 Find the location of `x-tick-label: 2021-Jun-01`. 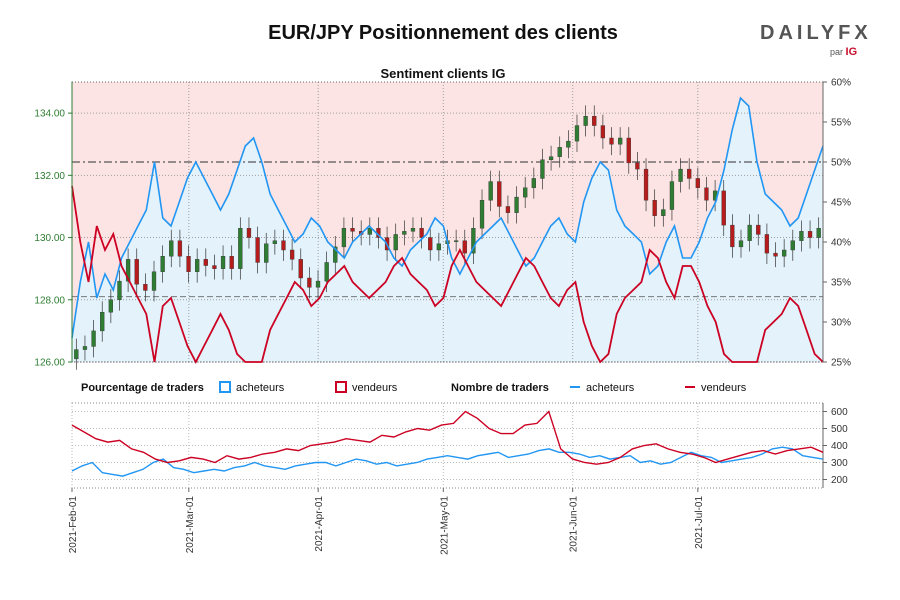

x-tick-label: 2021-Jun-01 is located at coordinates (574, 524).